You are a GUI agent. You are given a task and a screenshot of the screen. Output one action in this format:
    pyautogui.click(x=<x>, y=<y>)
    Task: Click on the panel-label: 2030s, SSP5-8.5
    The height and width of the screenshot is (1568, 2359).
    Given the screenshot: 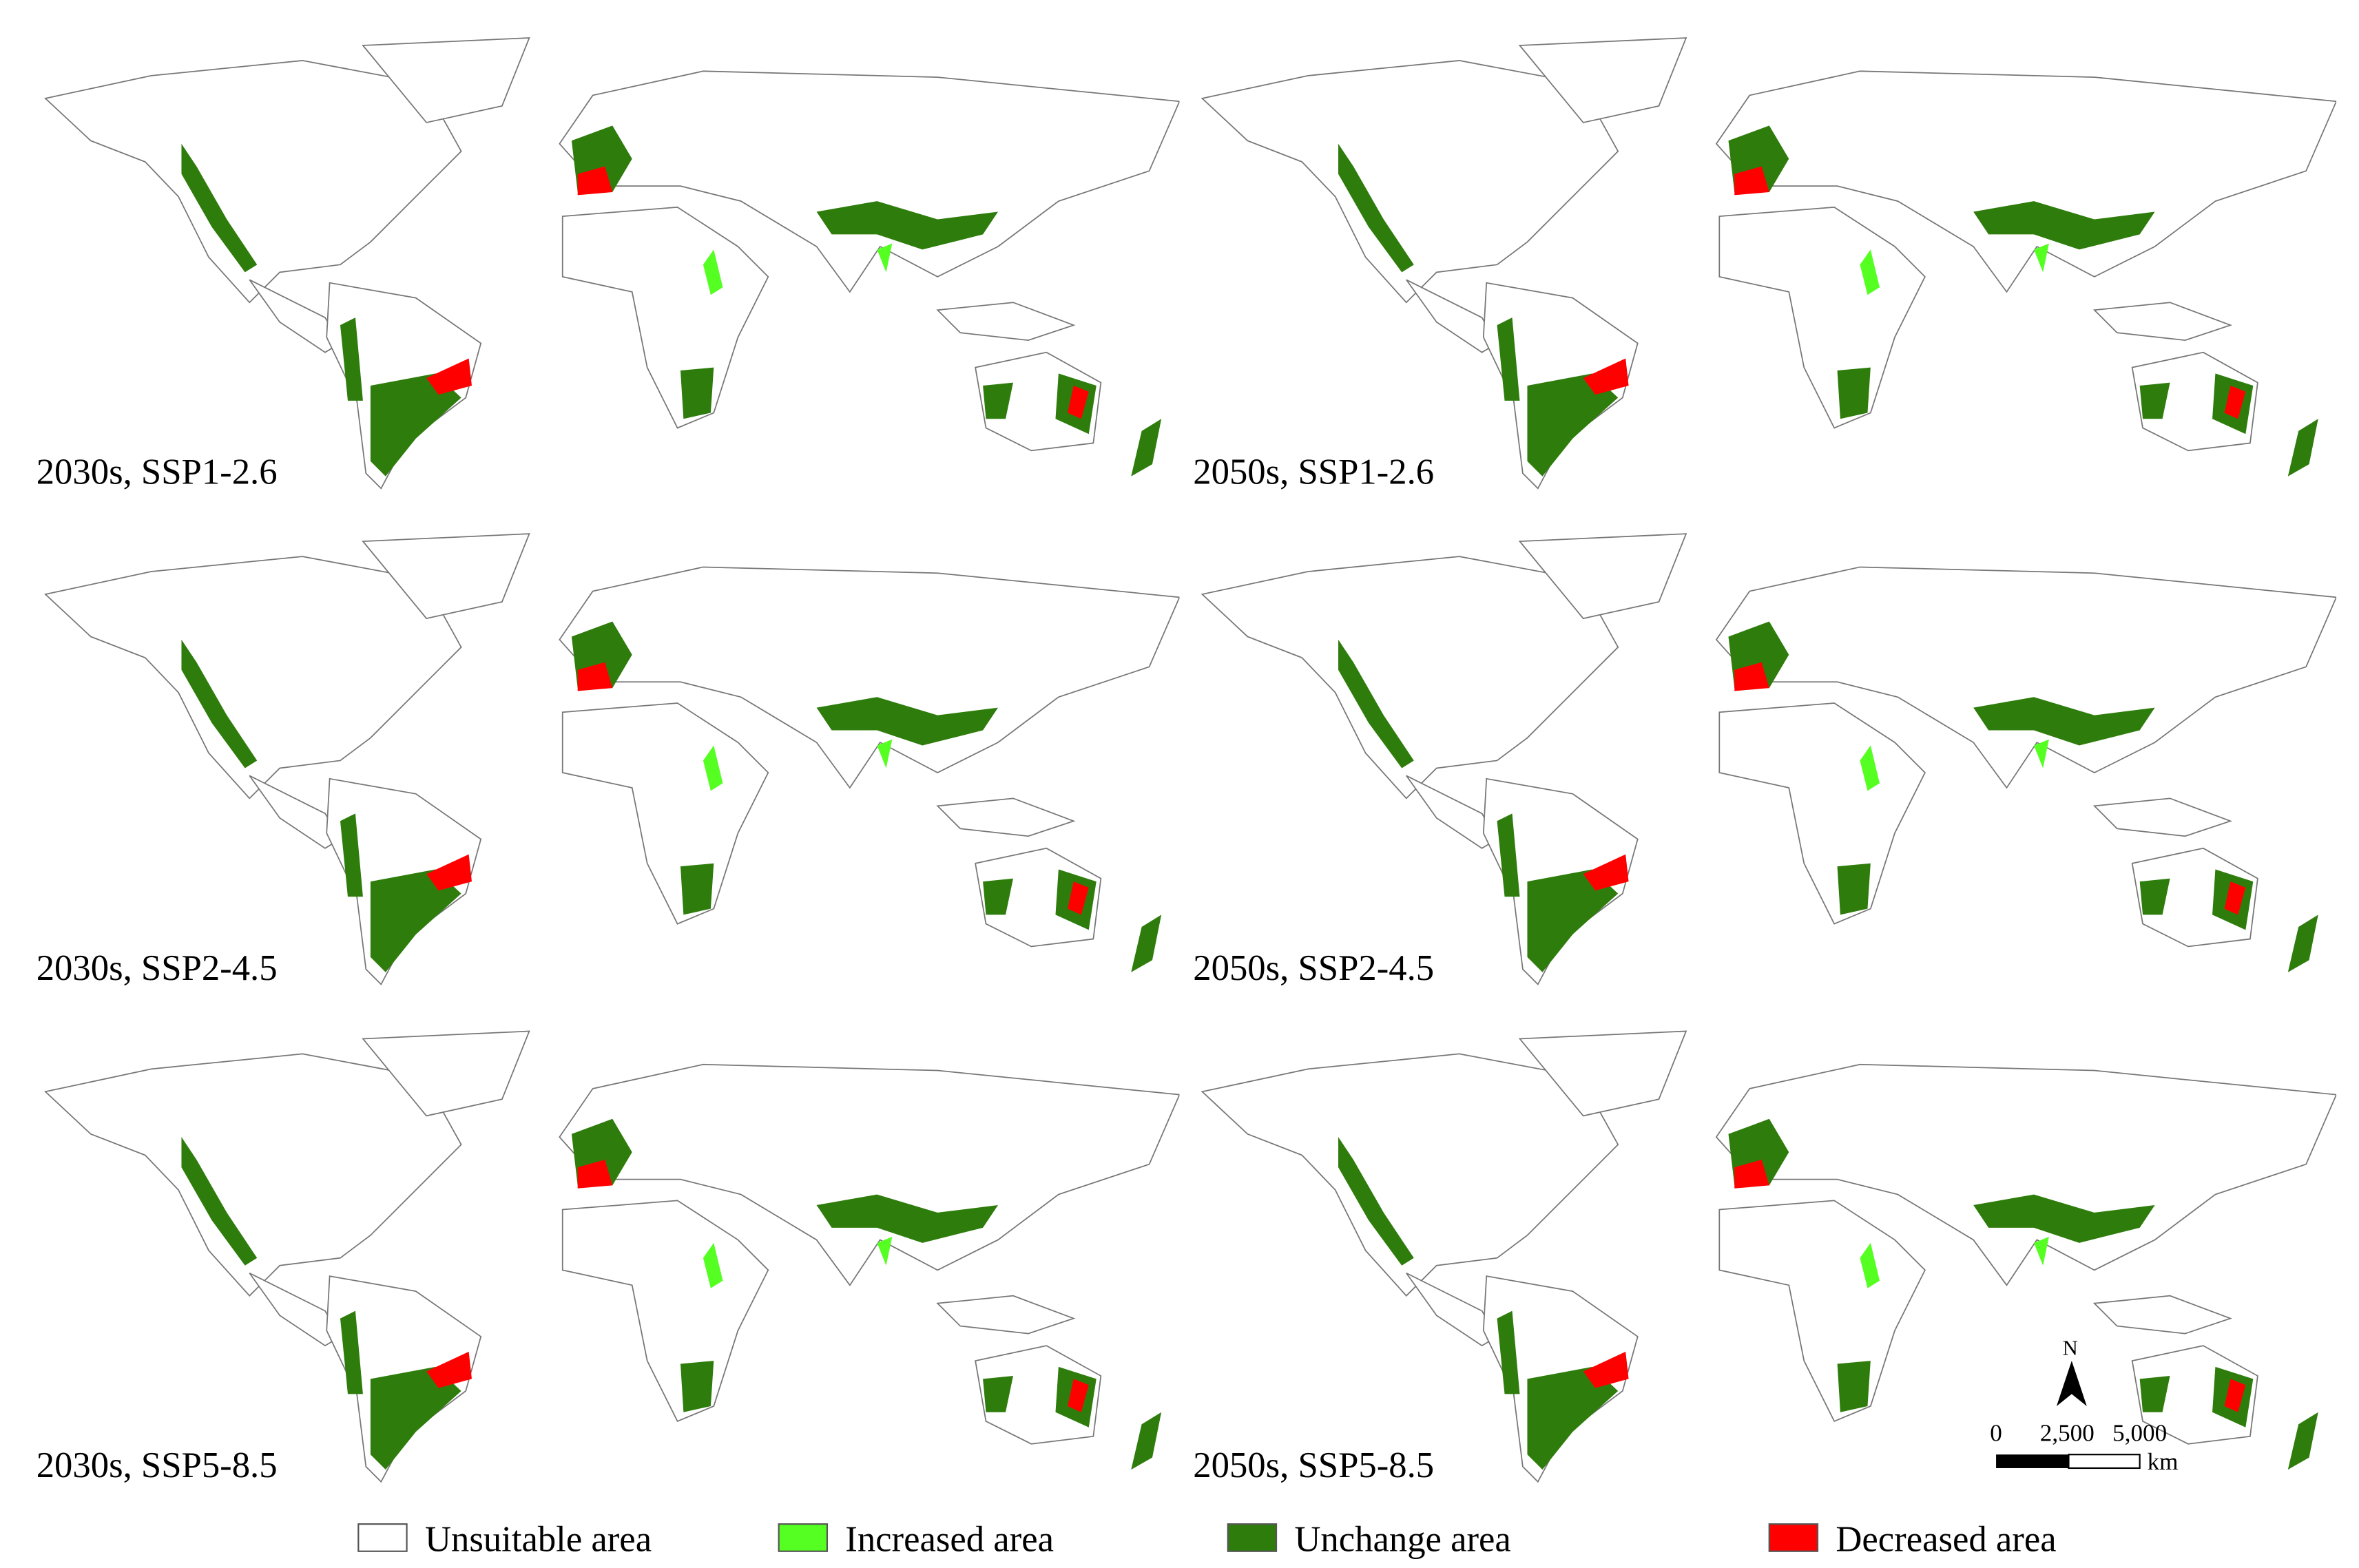 What is the action you would take?
    pyautogui.click(x=157, y=1465)
    